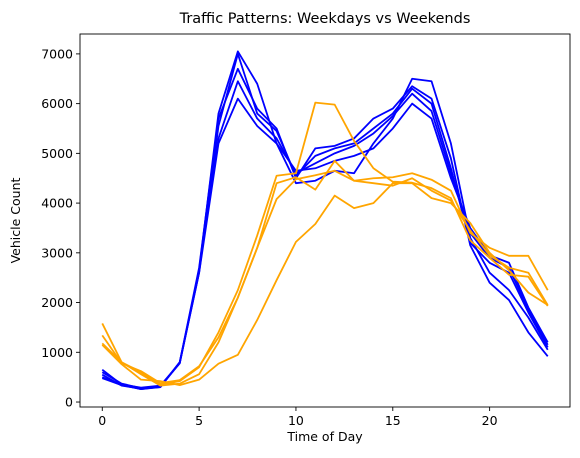 This screenshot has width=580, height=458. I want to click on x-axis-label: Time of Day, so click(324, 436).